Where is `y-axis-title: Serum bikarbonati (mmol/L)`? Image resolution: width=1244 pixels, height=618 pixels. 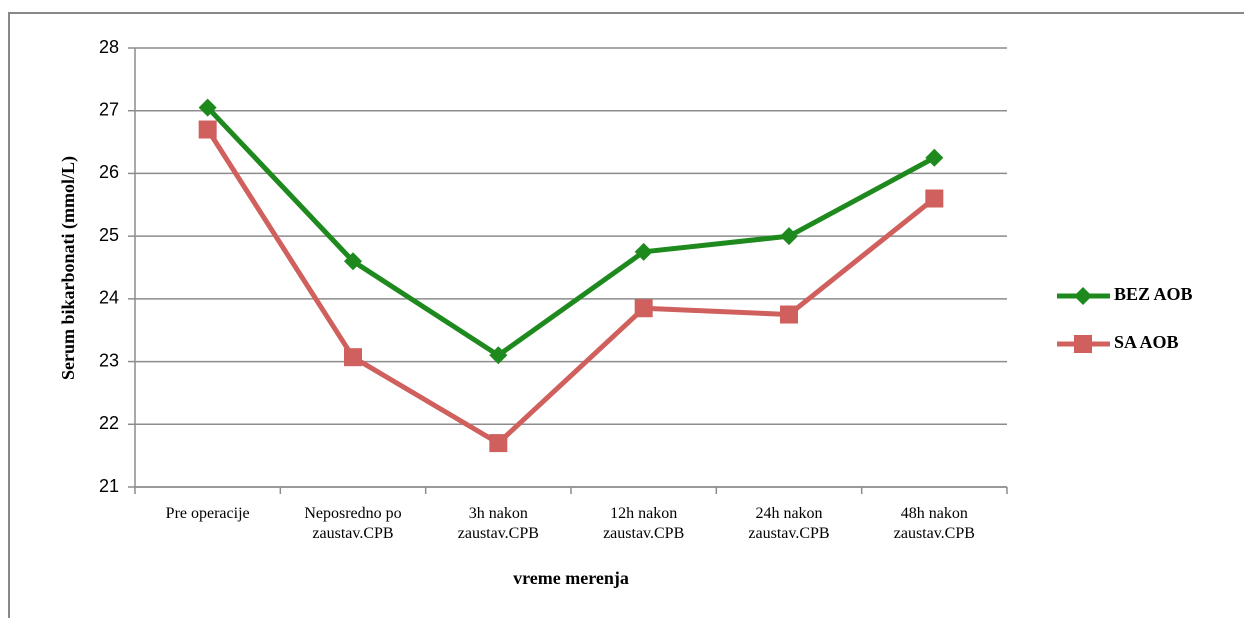
y-axis-title: Serum bikarbonati (mmol/L) is located at coordinates (68, 268).